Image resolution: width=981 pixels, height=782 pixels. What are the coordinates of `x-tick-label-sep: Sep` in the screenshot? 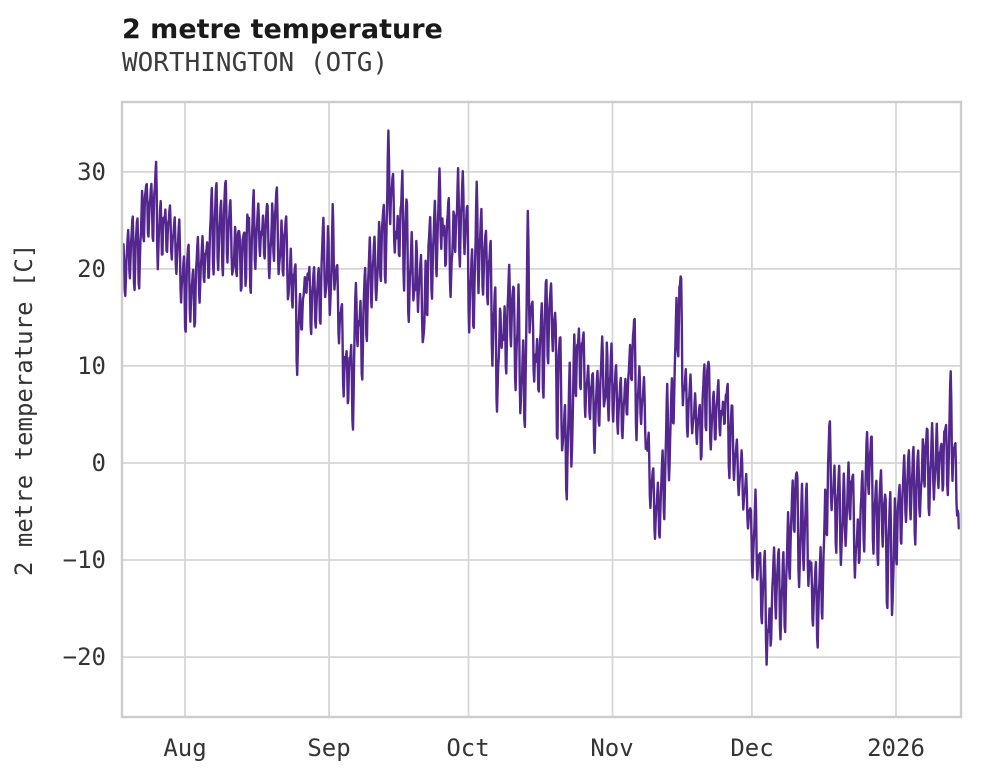 It's located at (329, 748).